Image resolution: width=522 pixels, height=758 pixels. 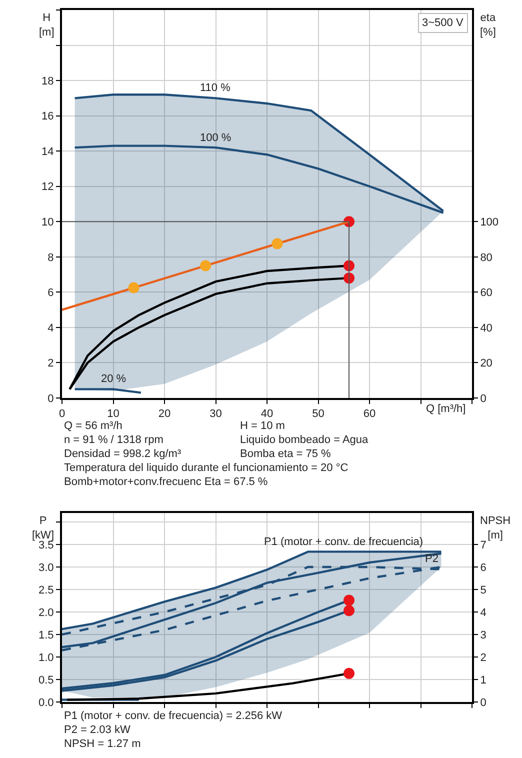 What do you see at coordinates (113, 414) in the screenshot?
I see `x-tick-label: 10` at bounding box center [113, 414].